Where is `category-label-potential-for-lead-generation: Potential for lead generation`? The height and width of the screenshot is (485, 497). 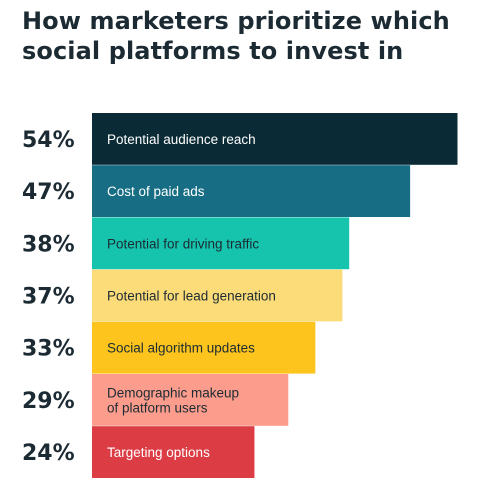 category-label-potential-for-lead-generation: Potential for lead generation is located at coordinates (191, 296).